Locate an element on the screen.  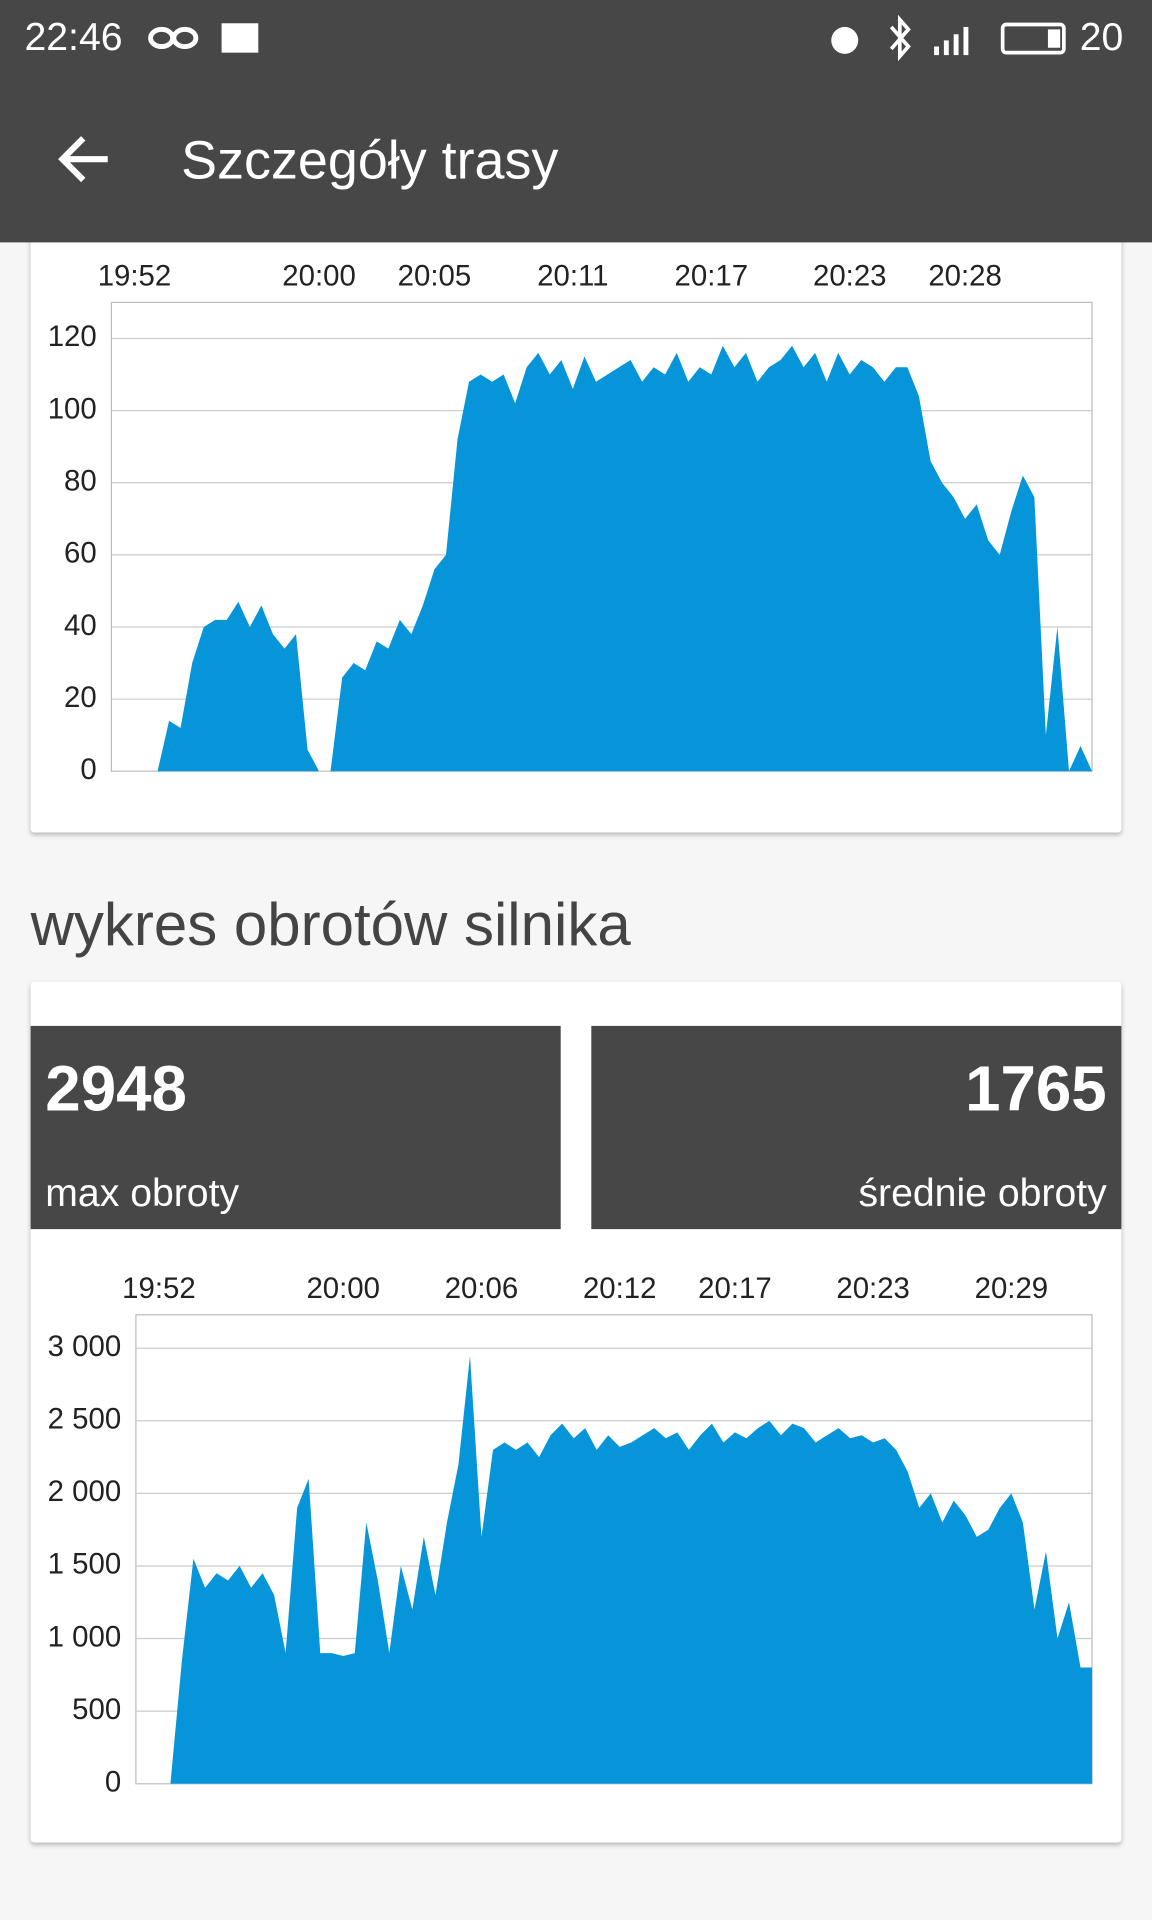
stat-box: 1765 średnie obroty is located at coordinates (856, 1127).